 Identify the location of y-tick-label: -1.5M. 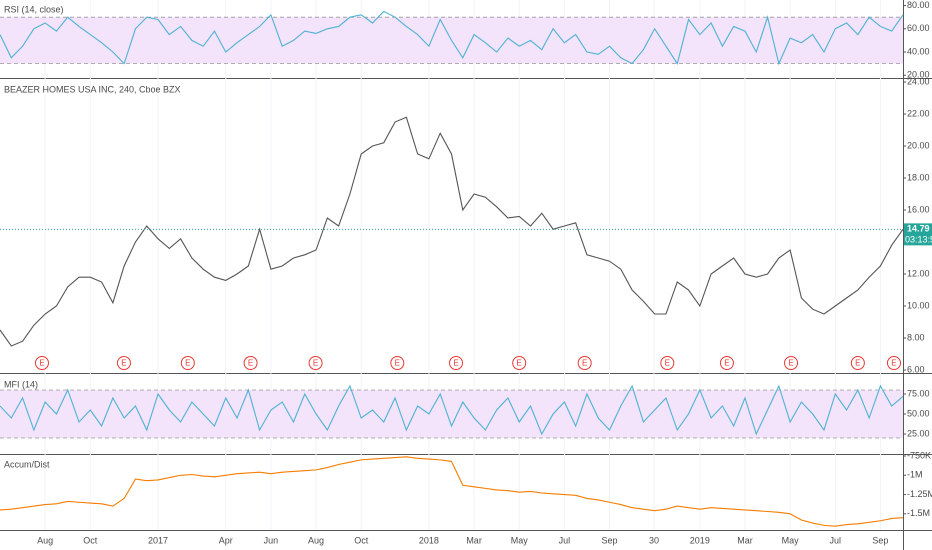
(918, 513).